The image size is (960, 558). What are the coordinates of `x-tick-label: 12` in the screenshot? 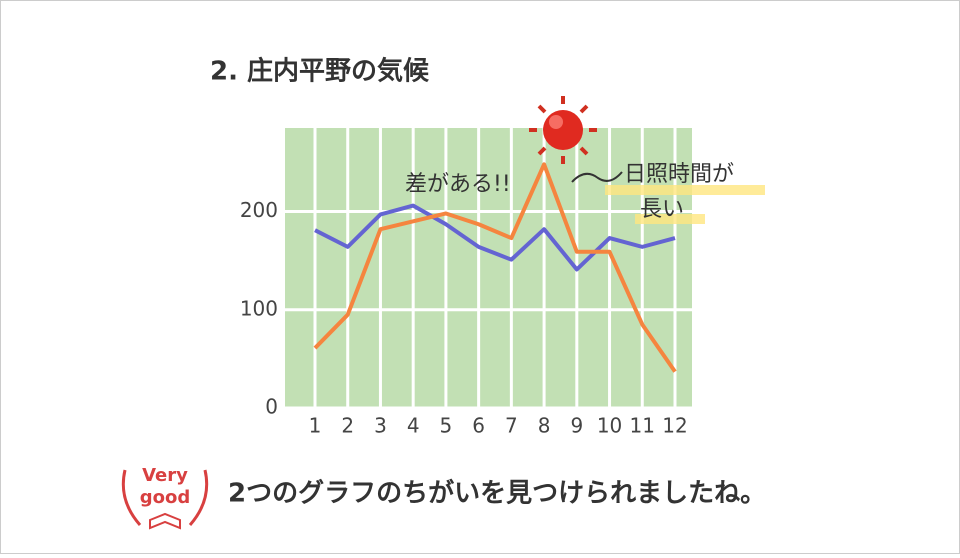 It's located at (674, 426).